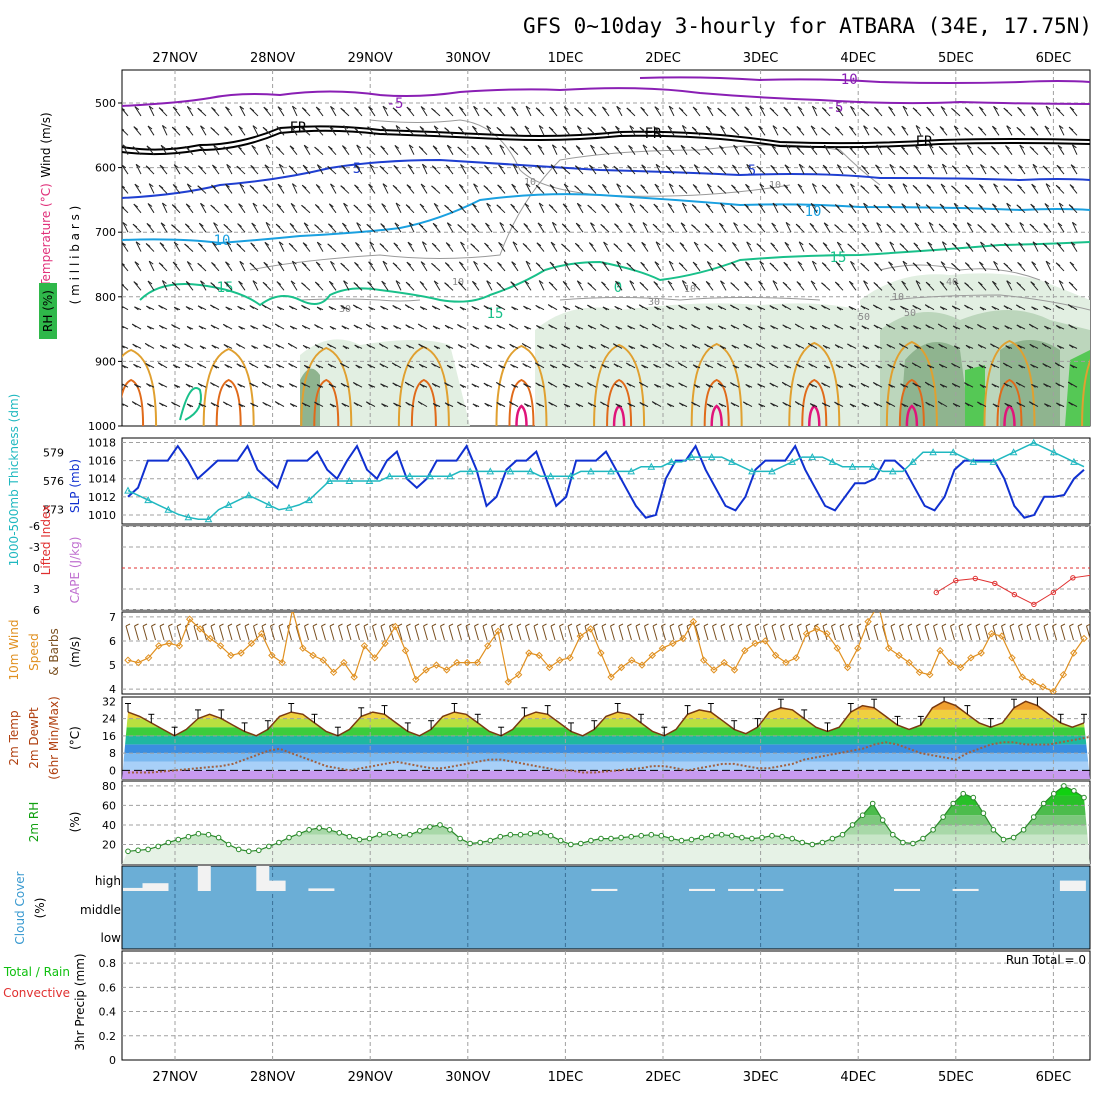 Image resolution: width=1100 pixels, height=1100 pixels. I want to click on precip-ylabel: 3hr Precip (mm), so click(80, 1001).